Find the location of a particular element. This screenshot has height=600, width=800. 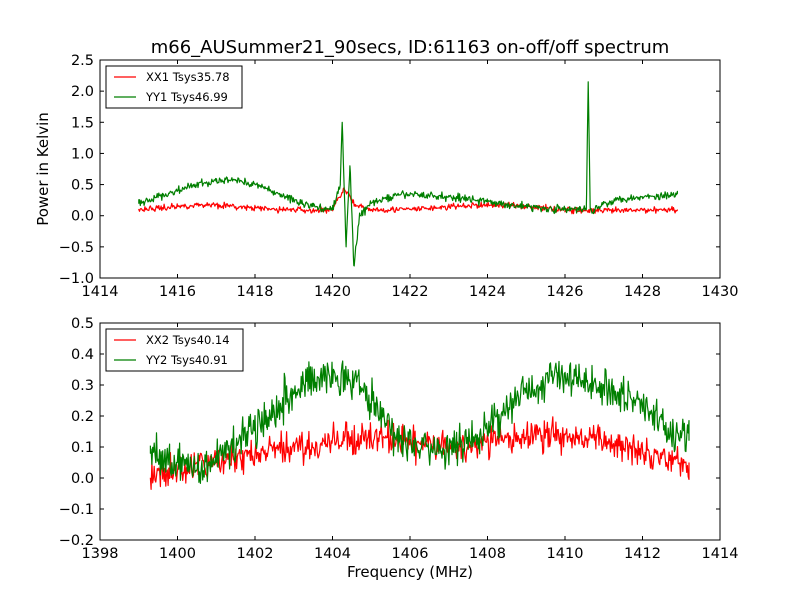

legend: XX2 Tsys40.14 YY2 Tsys40.91 is located at coordinates (174, 350).